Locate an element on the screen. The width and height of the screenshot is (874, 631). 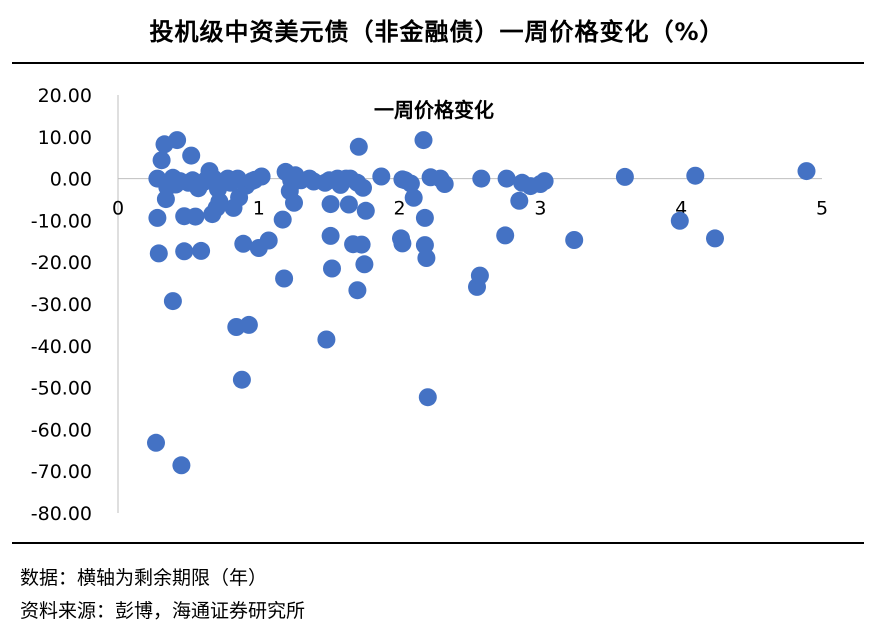
chart-title: 一周价格变化 is located at coordinates (434, 110).